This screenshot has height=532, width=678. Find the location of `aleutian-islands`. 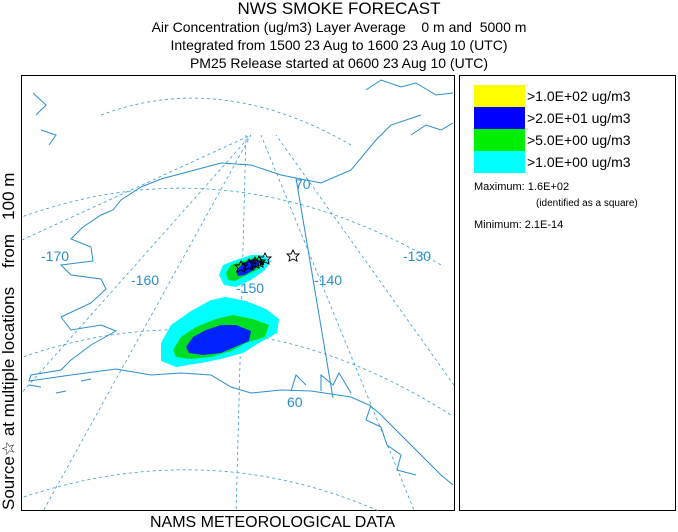

aleutian-islands is located at coordinates (60, 386).